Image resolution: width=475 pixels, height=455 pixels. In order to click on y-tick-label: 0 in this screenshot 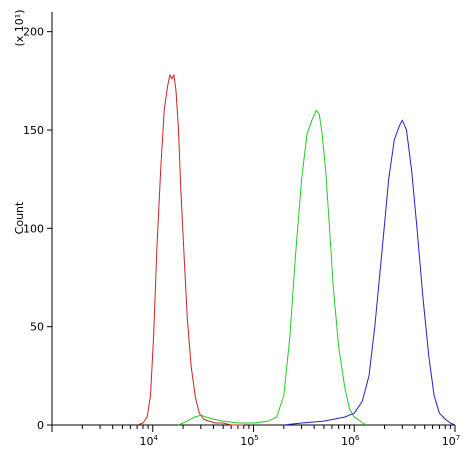, I will do `click(40, 425)`.